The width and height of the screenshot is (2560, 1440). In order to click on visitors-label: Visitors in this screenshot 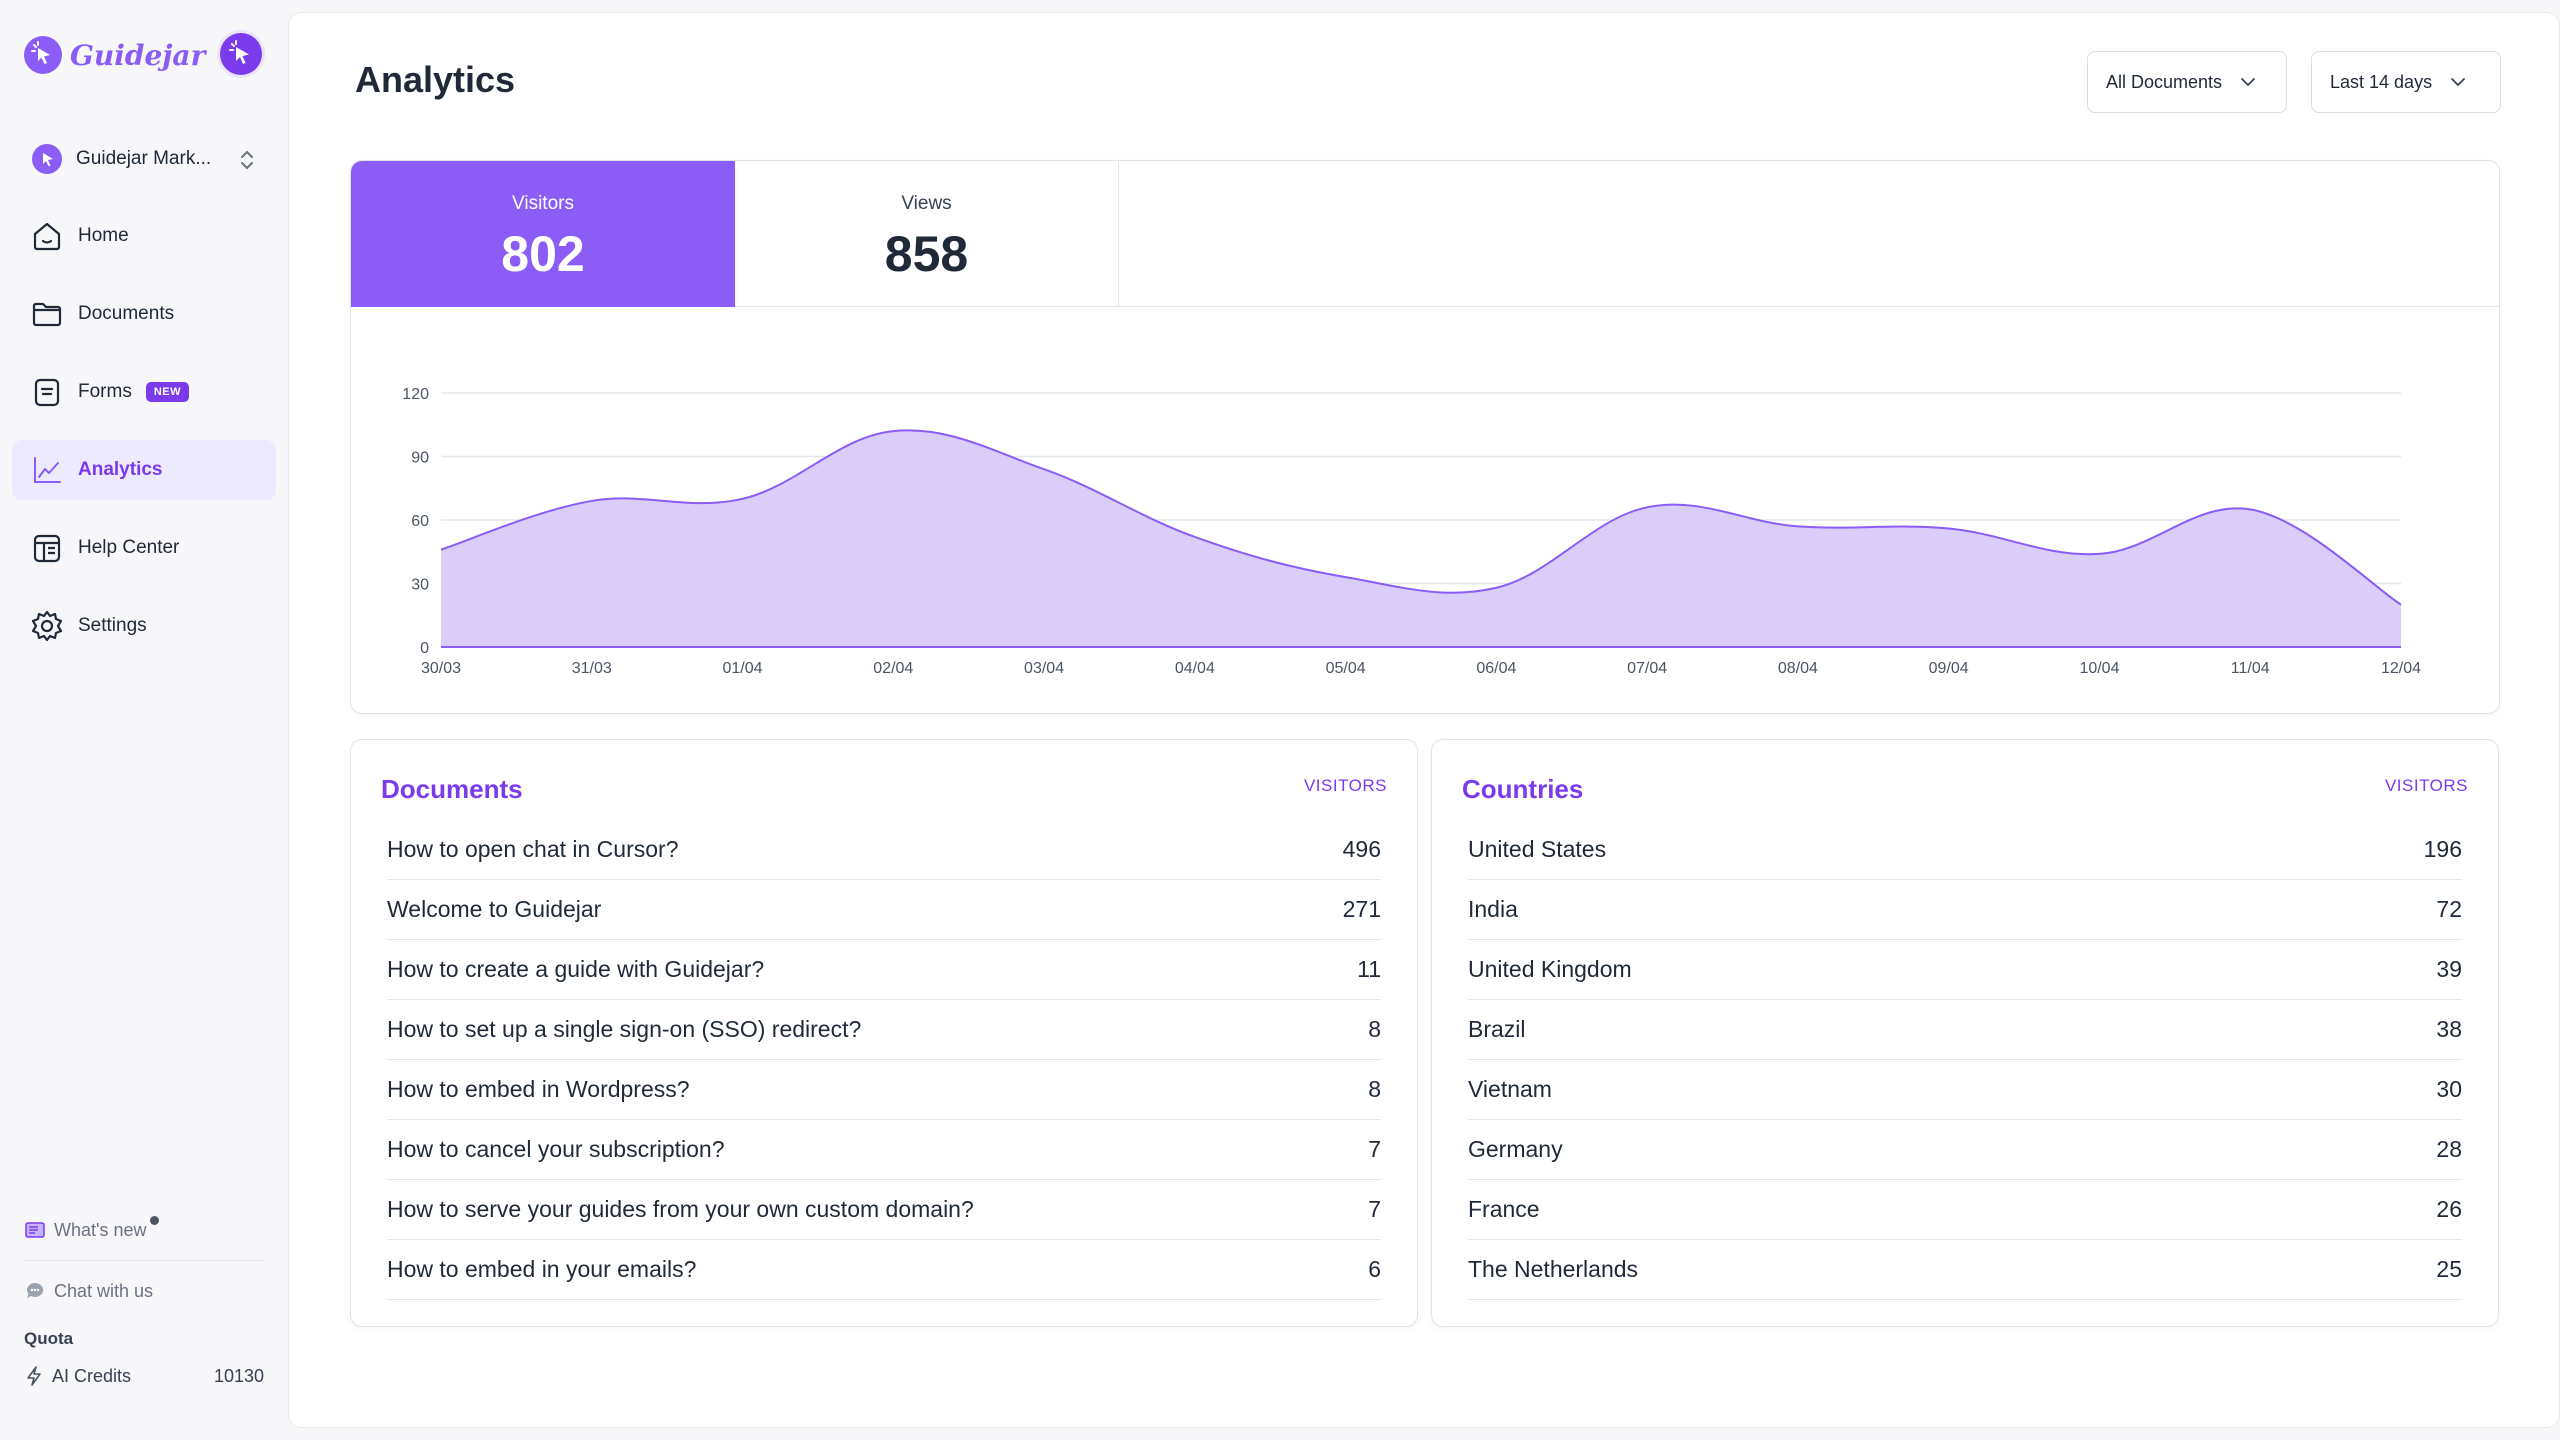, I will do `click(543, 203)`.